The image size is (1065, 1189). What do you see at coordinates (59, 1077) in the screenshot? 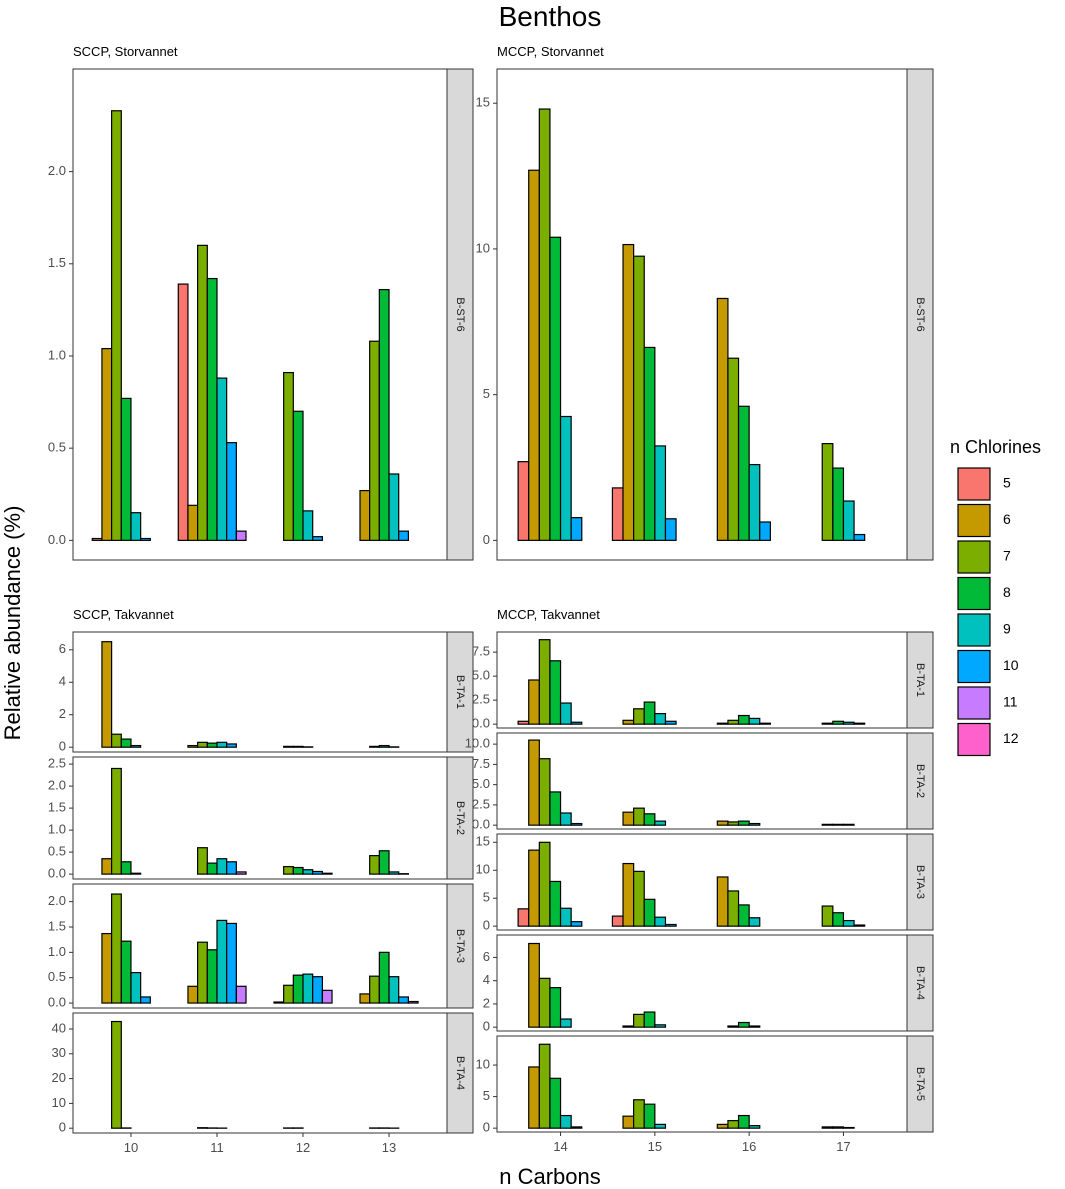
I see `y-tick-label: 20` at bounding box center [59, 1077].